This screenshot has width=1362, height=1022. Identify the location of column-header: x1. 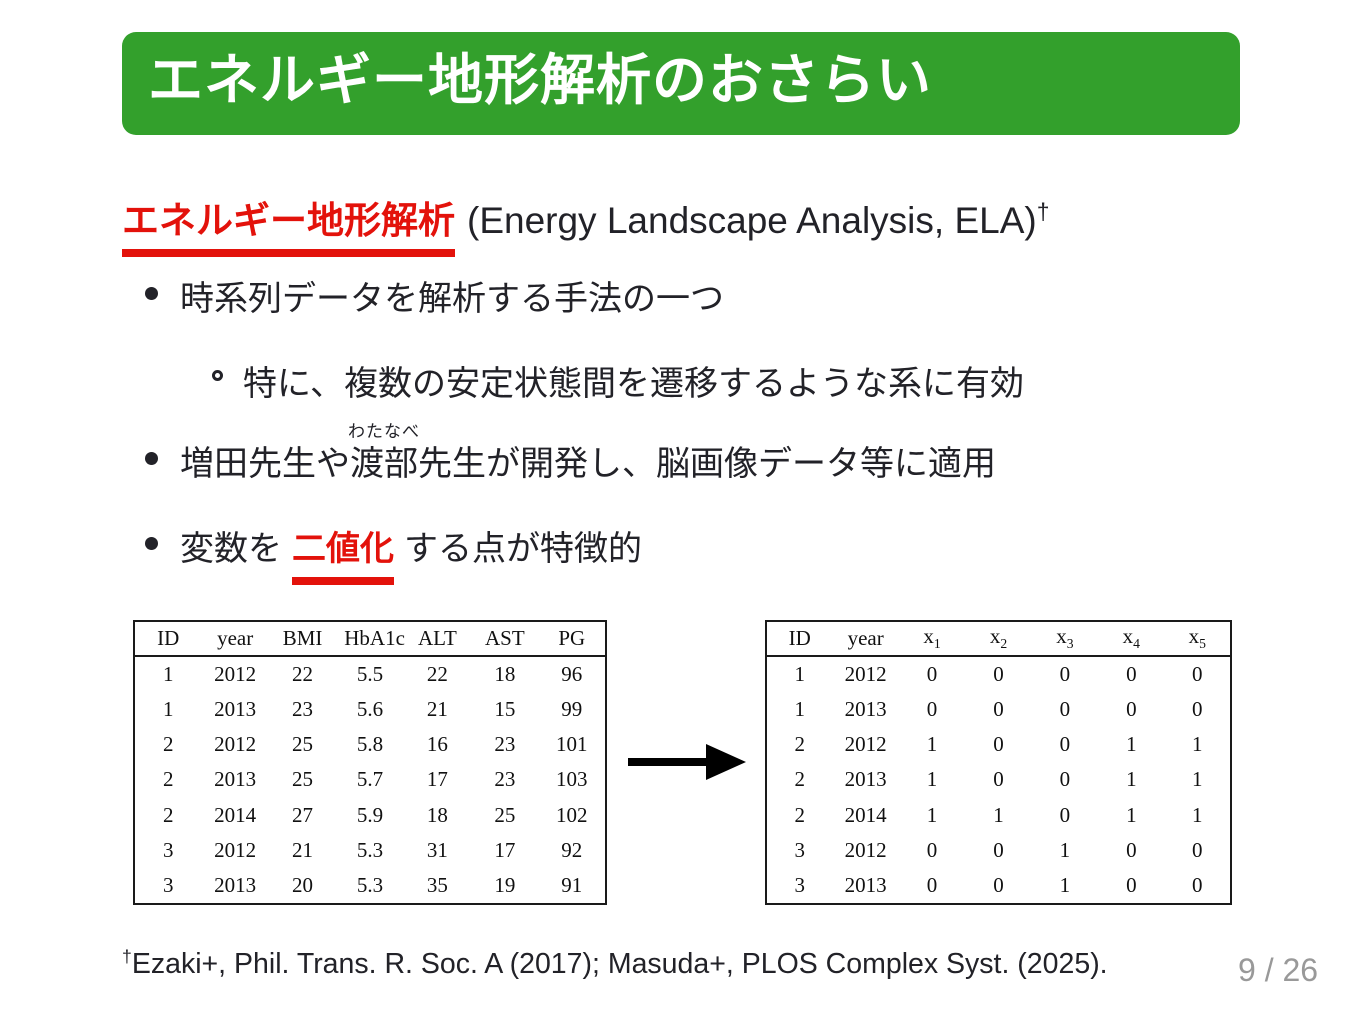
(932, 638).